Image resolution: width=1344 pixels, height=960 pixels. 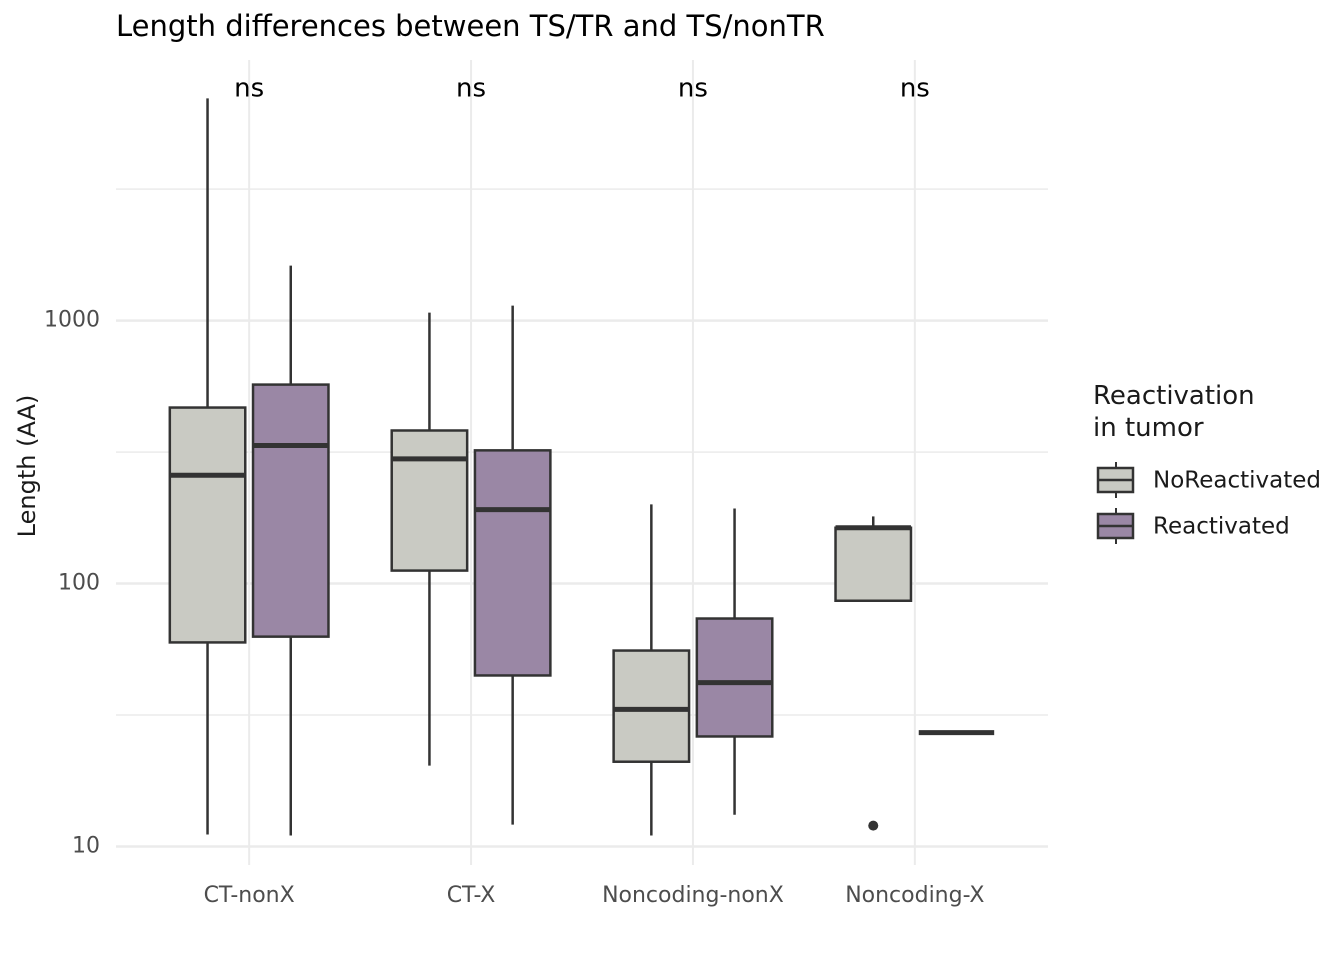 I want to click on legend-label: Reactivated, so click(x=1221, y=527).